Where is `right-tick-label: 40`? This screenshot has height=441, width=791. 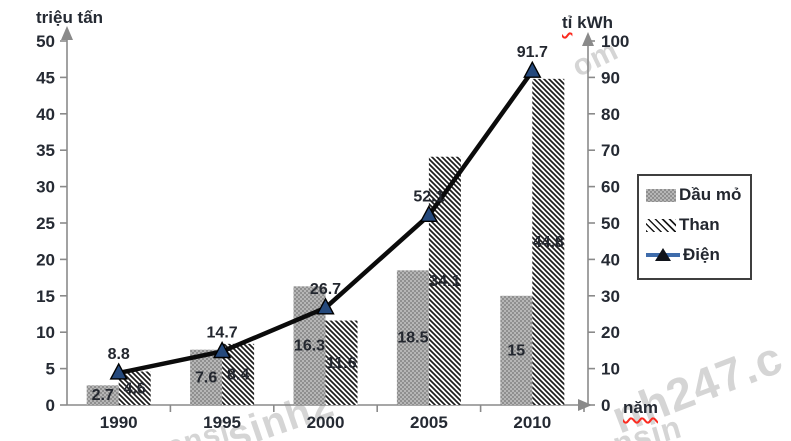 right-tick-label: 40 is located at coordinates (610, 259).